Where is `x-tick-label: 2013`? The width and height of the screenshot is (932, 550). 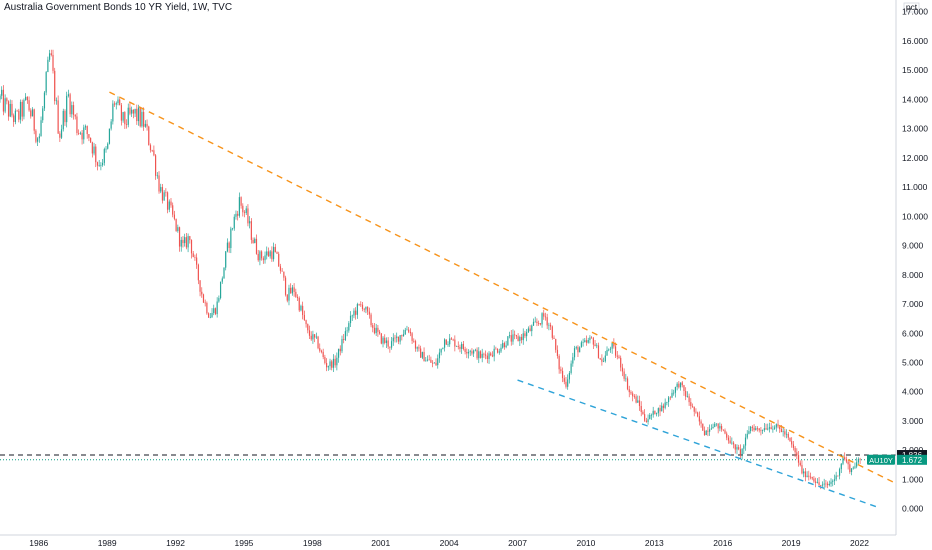
x-tick-label: 2013 is located at coordinates (654, 543).